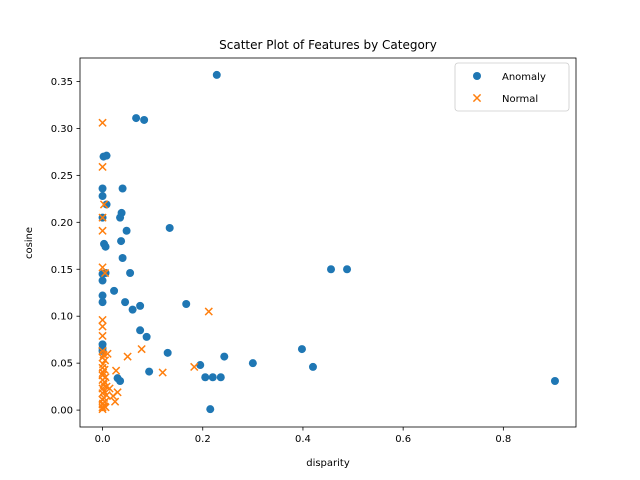 This screenshot has height=480, width=640. Describe the element at coordinates (203, 439) in the screenshot. I see `x-tick-label: 0.2` at that location.